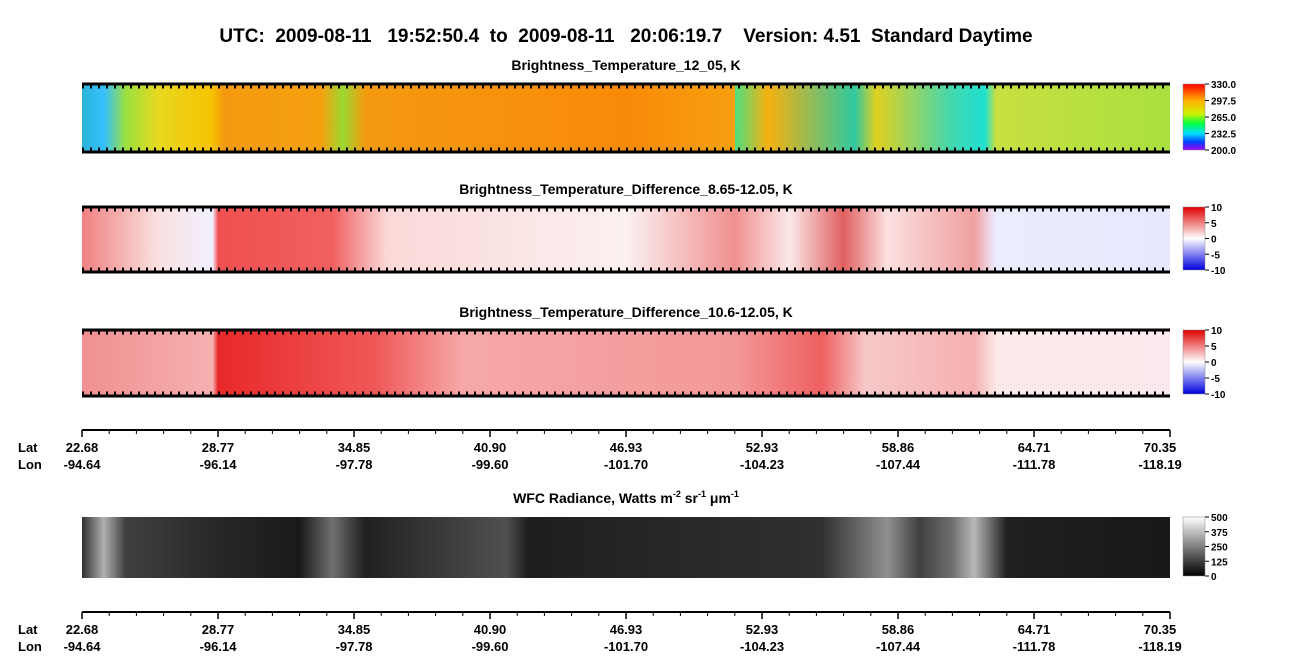 The image size is (1300, 667). What do you see at coordinates (1223, 85) in the screenshot?
I see `colorbar-label: 330.0` at bounding box center [1223, 85].